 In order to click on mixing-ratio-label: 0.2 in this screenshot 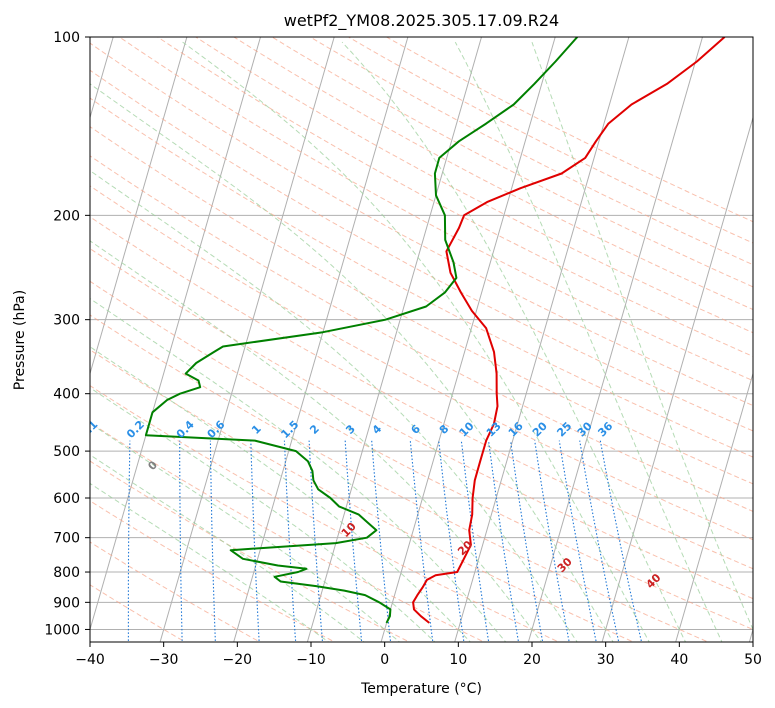, I will do `click(135, 429)`.